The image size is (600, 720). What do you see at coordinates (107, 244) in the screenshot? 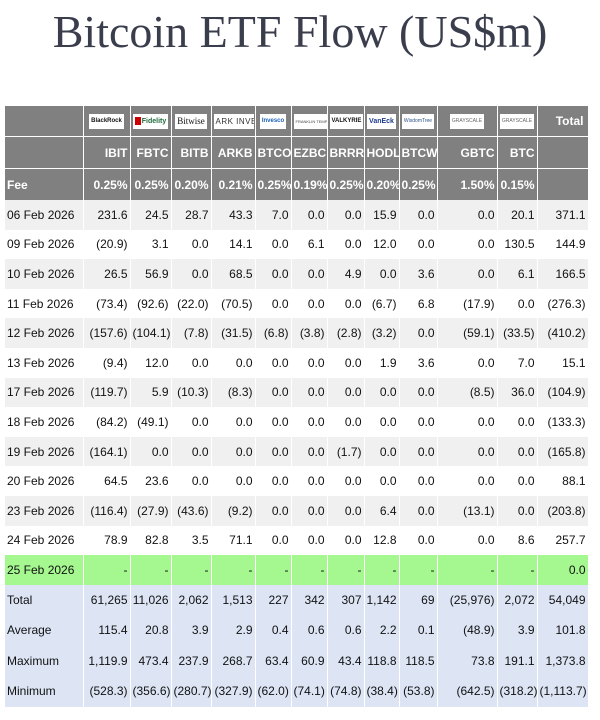
I see `flow-cell: (20.9)` at bounding box center [107, 244].